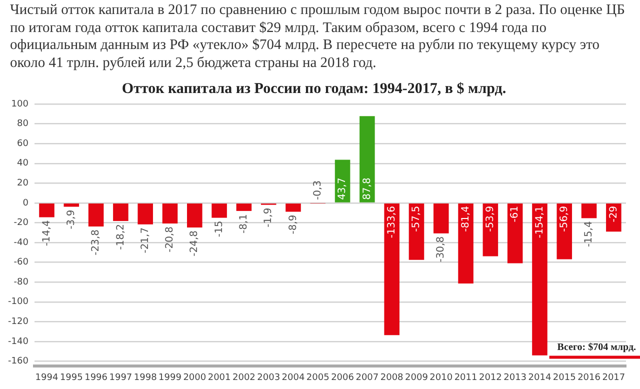 This screenshot has width=640, height=389. Describe the element at coordinates (314, 88) in the screenshot. I see `chart-title: Отток капитала из России по годам: 1994-2017, в $ млрд.` at that location.